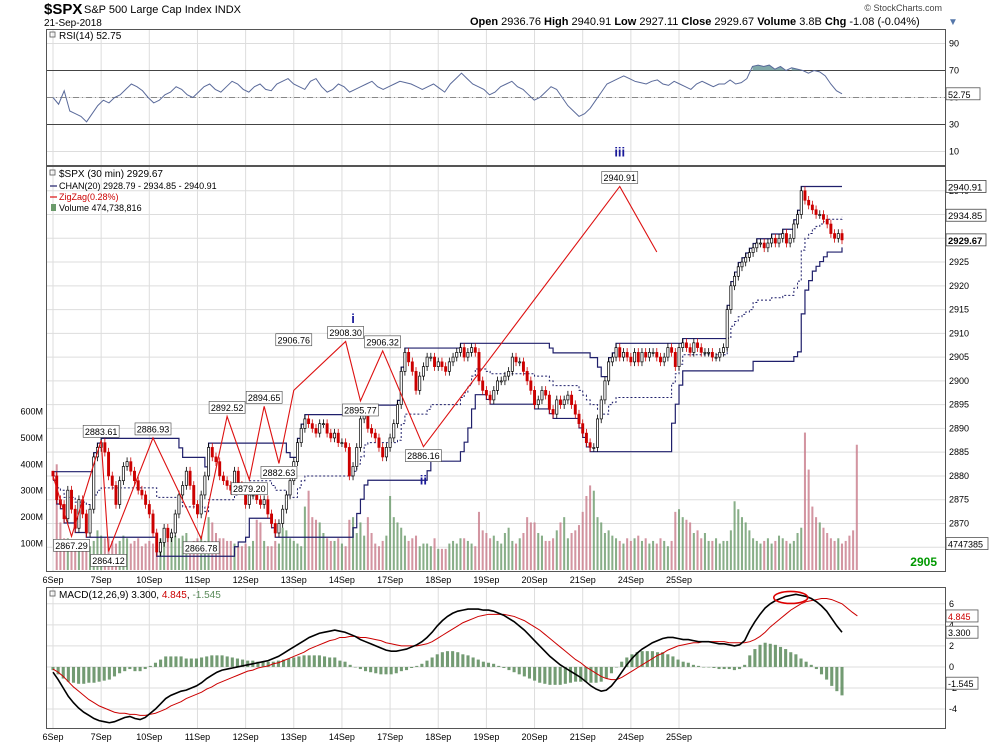 This screenshot has width=990, height=744. I want to click on price-tick-label: 2925, so click(959, 262).